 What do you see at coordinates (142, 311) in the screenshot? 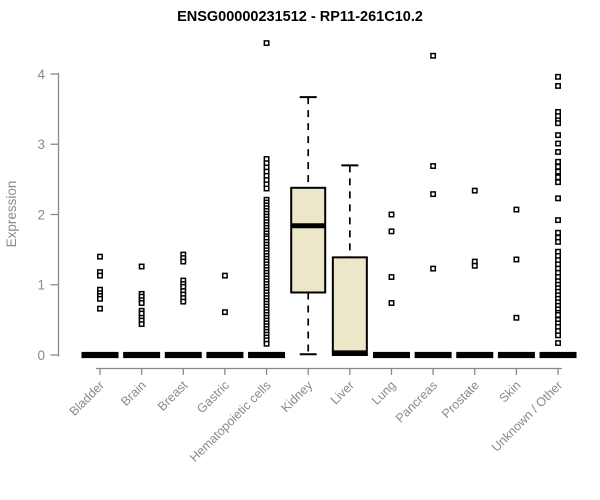
I see `boxplot-brain` at bounding box center [142, 311].